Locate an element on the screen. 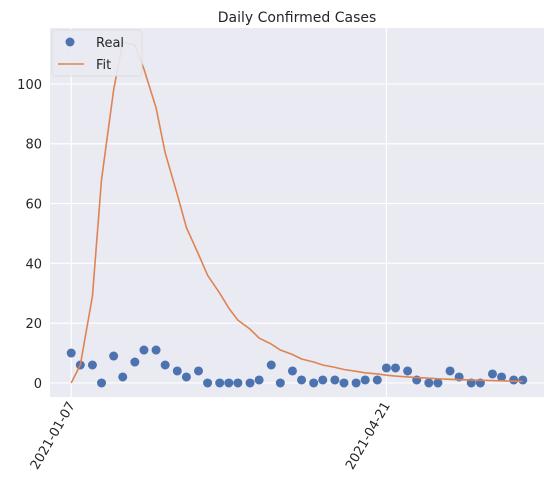  legend: Real Fit is located at coordinates (97, 53).